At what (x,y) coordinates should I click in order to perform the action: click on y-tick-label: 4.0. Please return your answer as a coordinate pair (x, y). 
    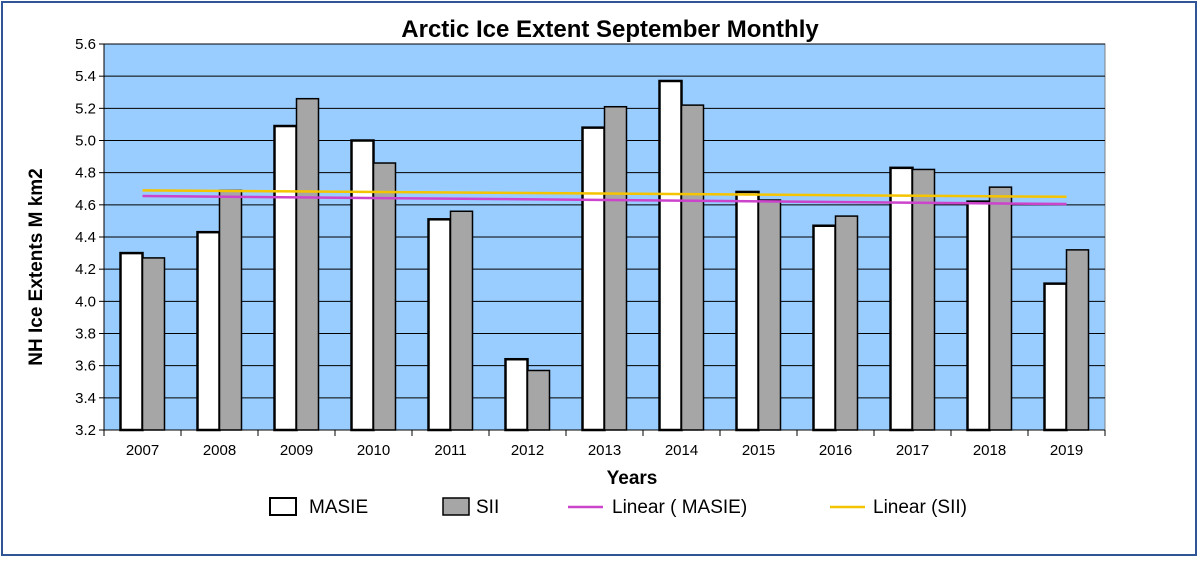
    Looking at the image, I should click on (85, 301).